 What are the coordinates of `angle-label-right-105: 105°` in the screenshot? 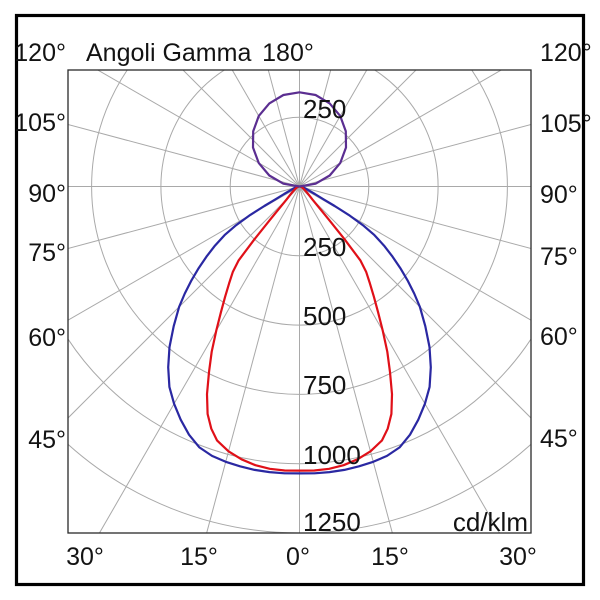 It's located at (566, 124).